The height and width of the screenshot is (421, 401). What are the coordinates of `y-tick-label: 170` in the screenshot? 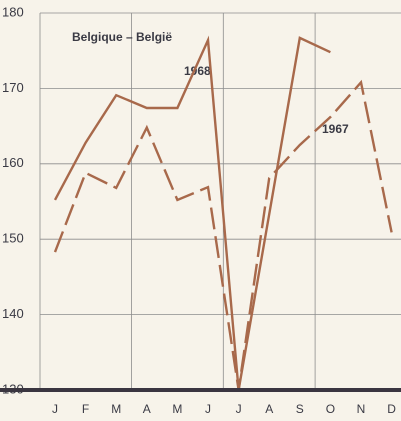 It's located at (13, 87).